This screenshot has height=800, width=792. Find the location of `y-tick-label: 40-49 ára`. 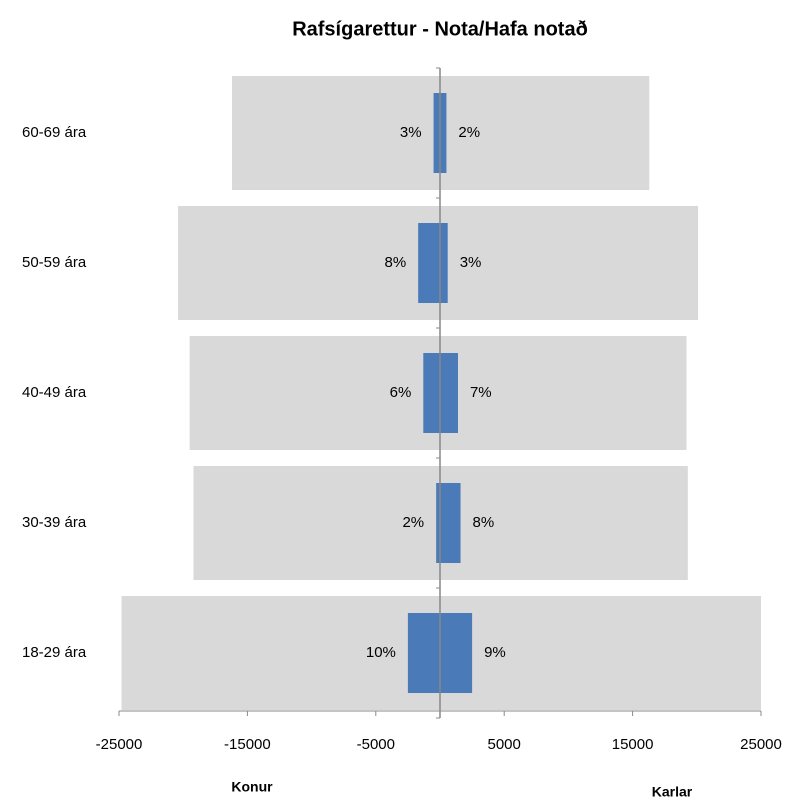

y-tick-label: 40-49 ára is located at coordinates (54, 392).